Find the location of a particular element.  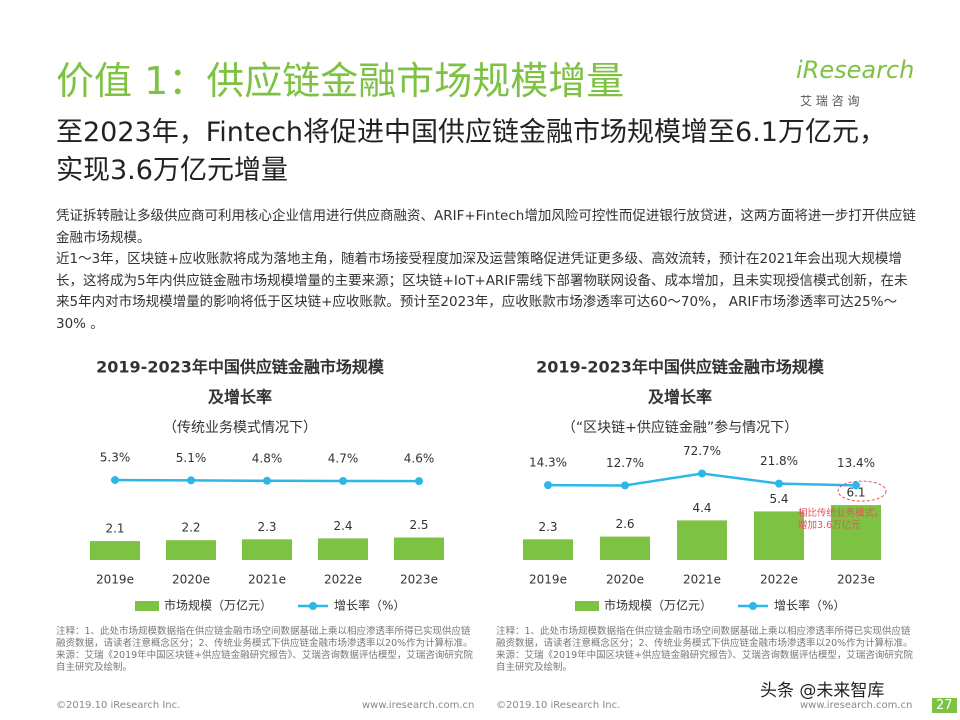

line-label: 13.4% is located at coordinates (856, 463).